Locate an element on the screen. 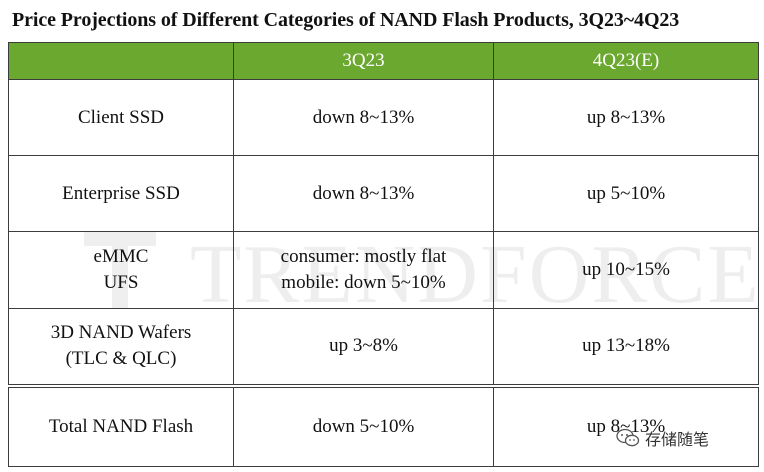 This screenshot has height=472, width=764. category-cell: eMMC UFS is located at coordinates (121, 270).